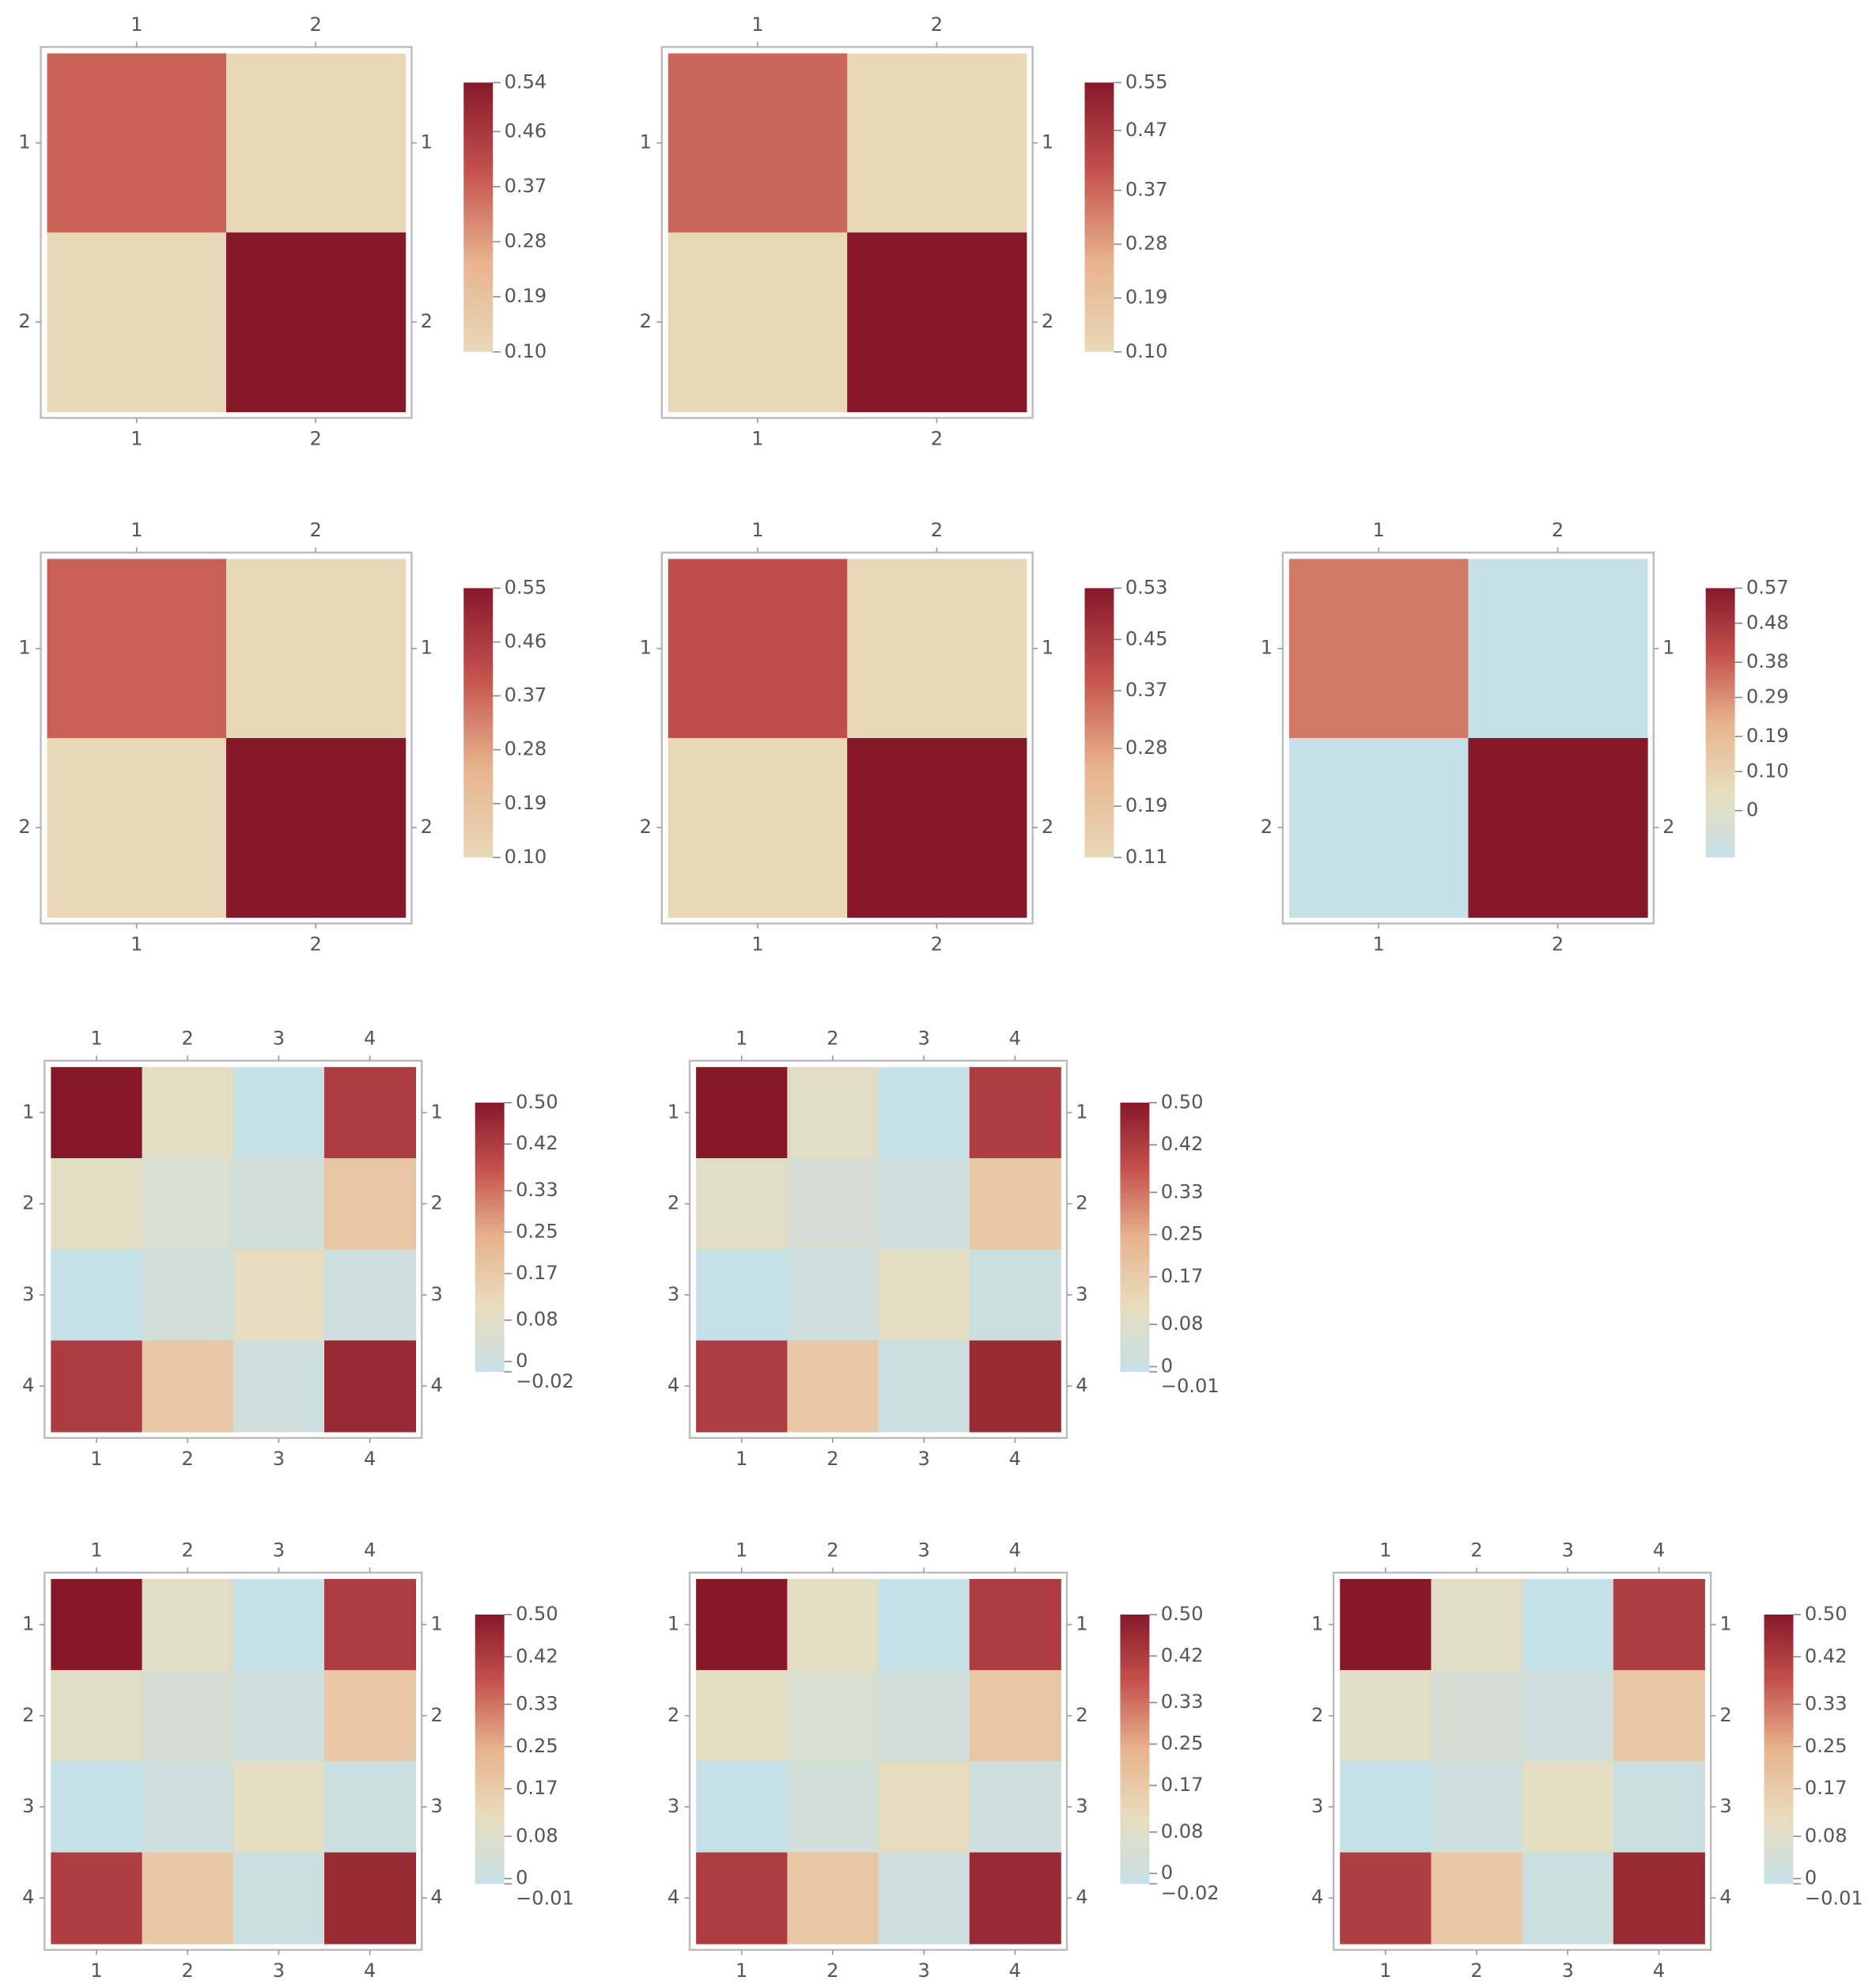 The height and width of the screenshot is (1988, 1876). Describe the element at coordinates (526, 81) in the screenshot. I see `colorbar-tick-label: 0.54` at that location.